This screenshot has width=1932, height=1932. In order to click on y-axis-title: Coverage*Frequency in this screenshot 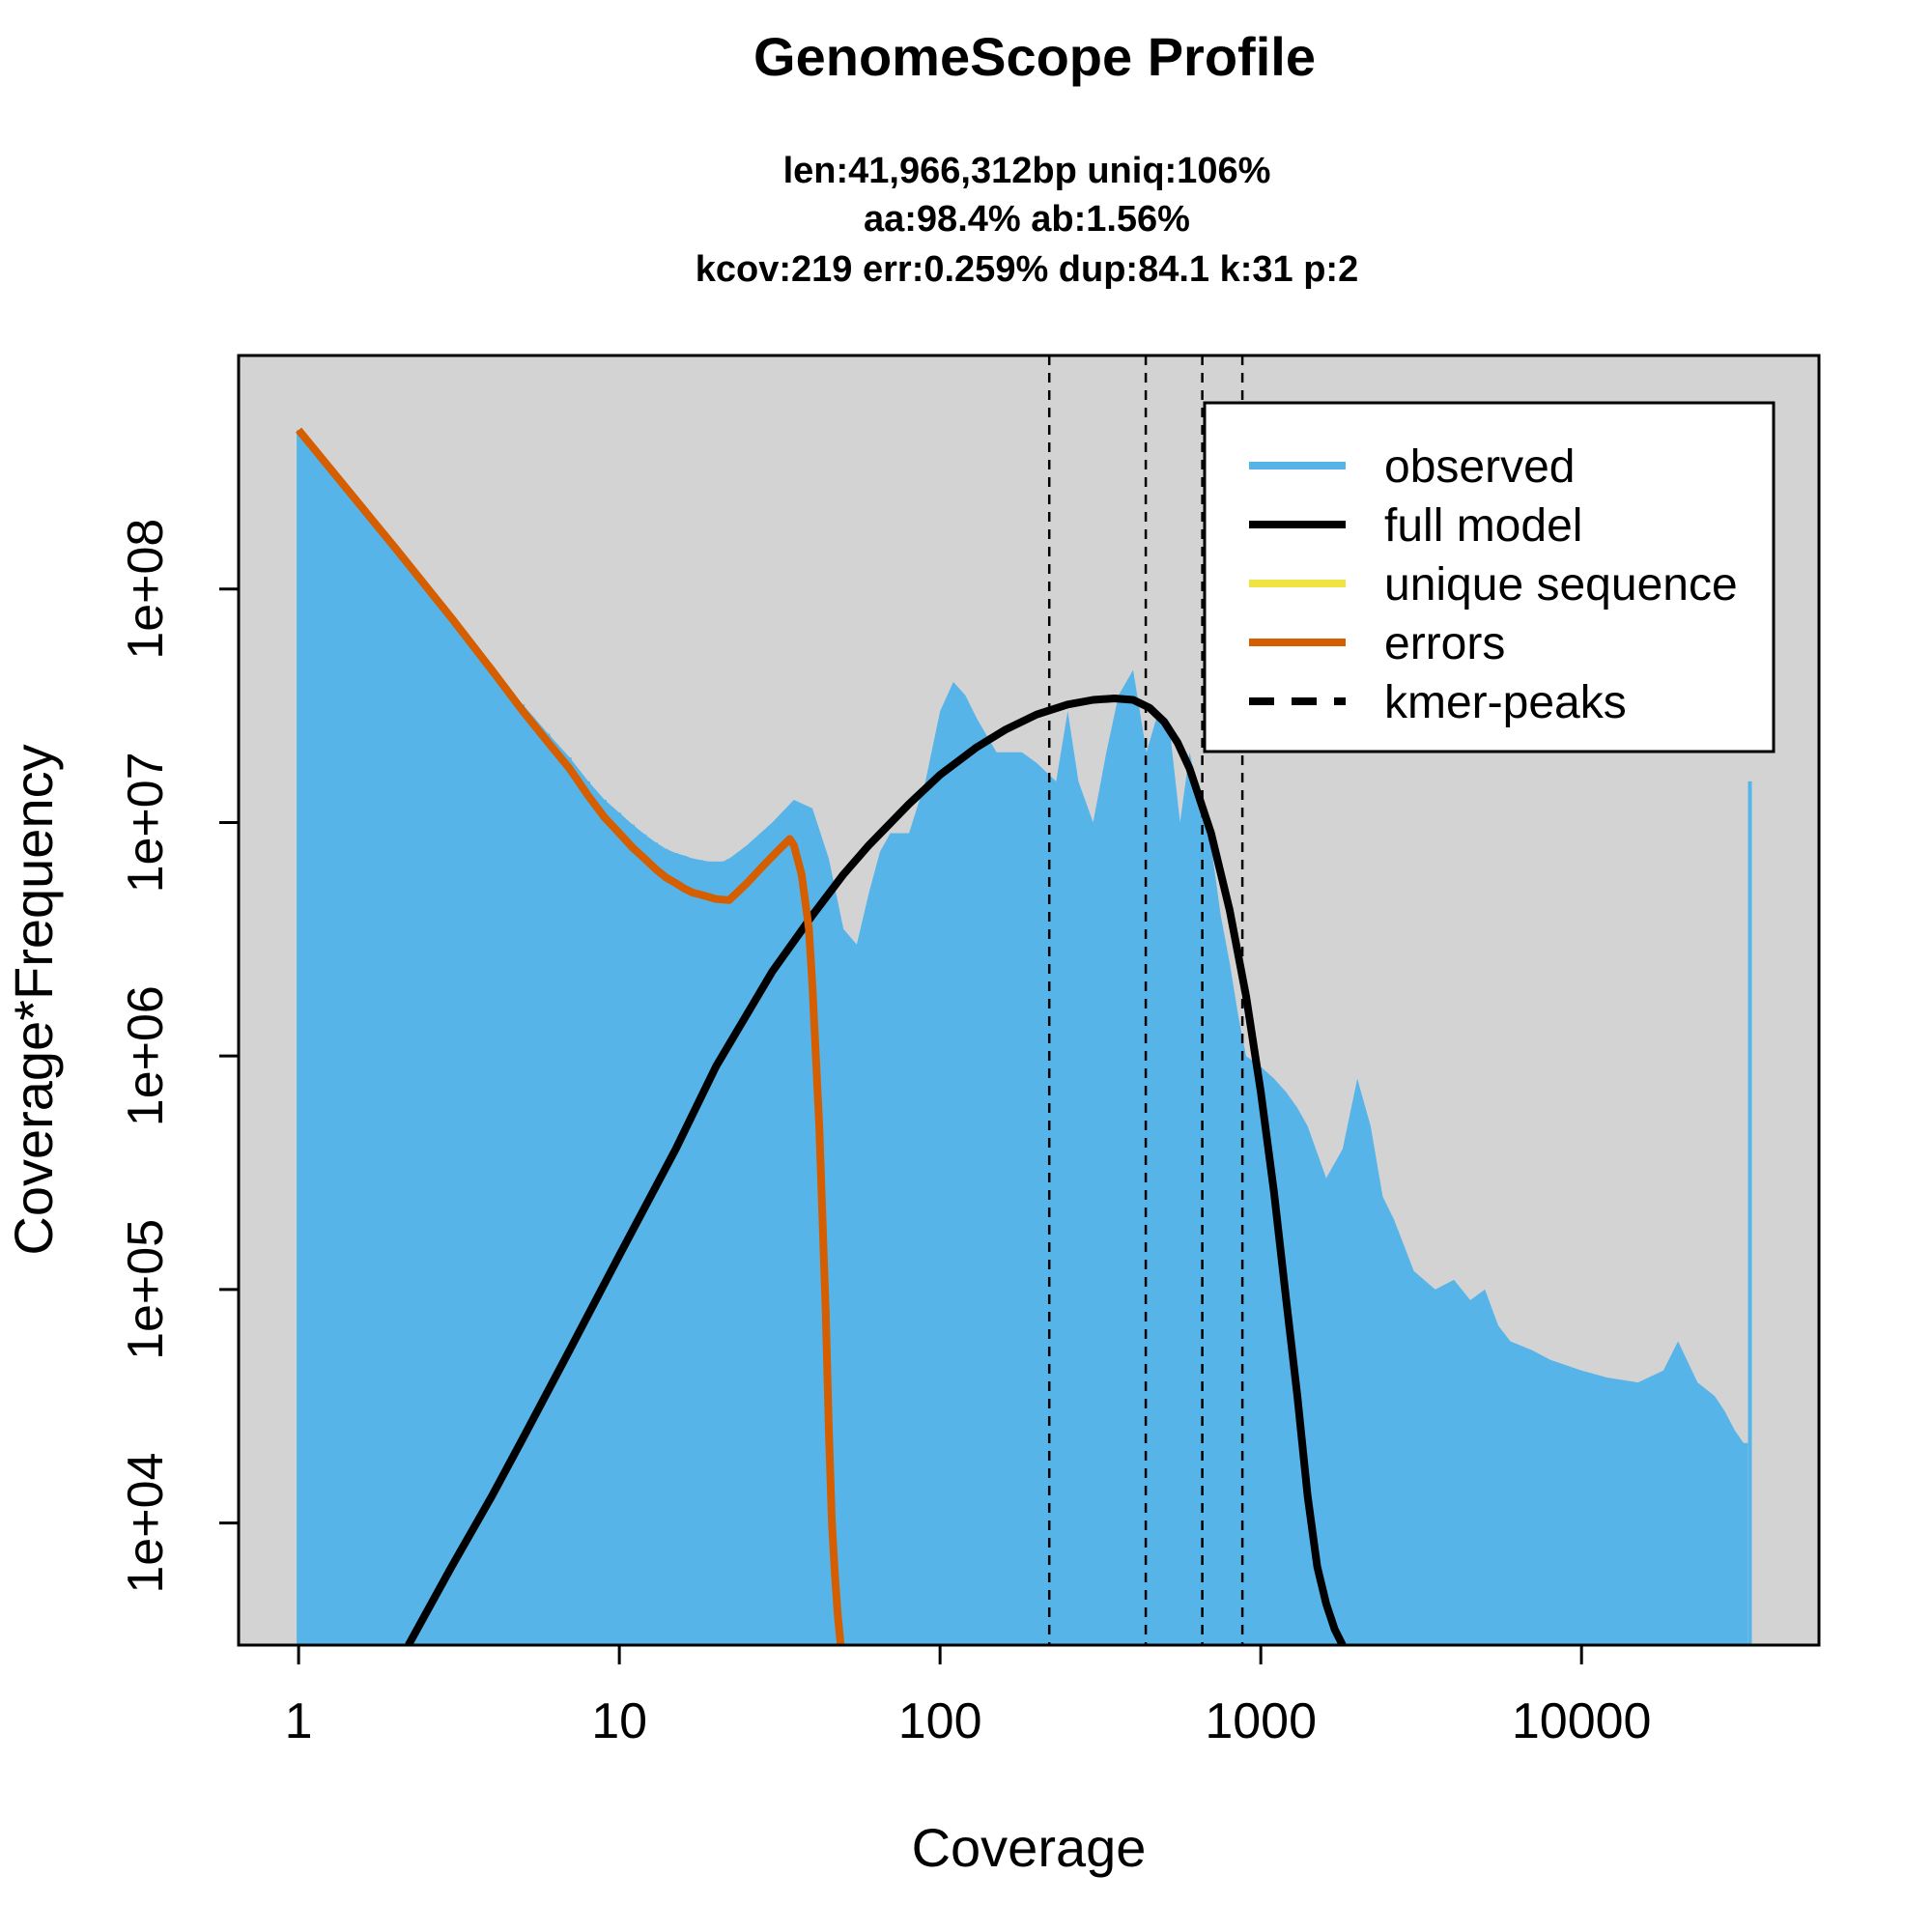, I will do `click(33, 999)`.